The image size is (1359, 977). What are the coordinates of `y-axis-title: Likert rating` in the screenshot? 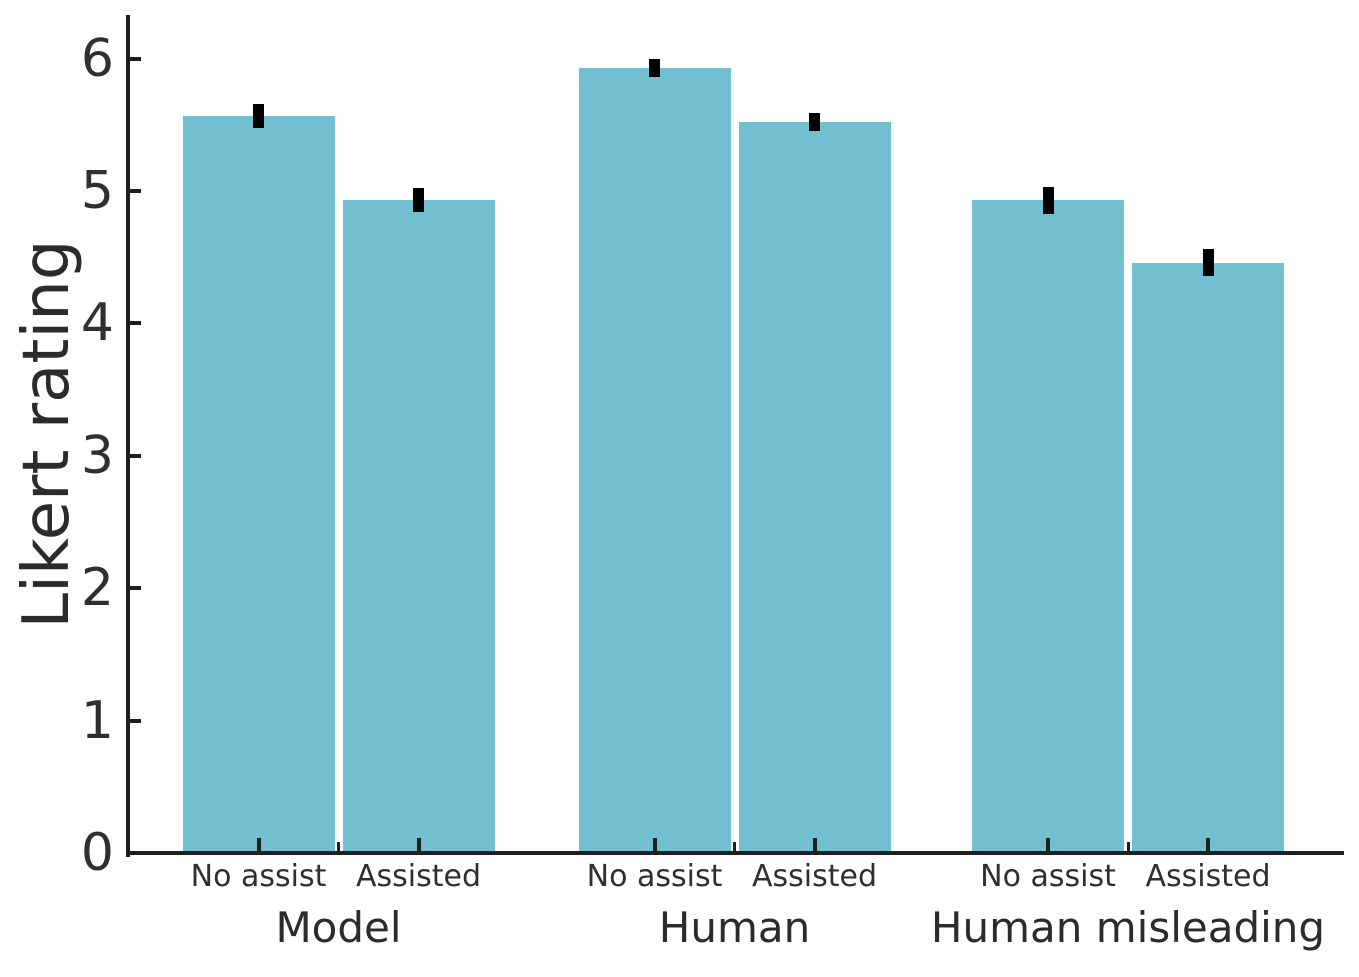 It's located at (47, 434).